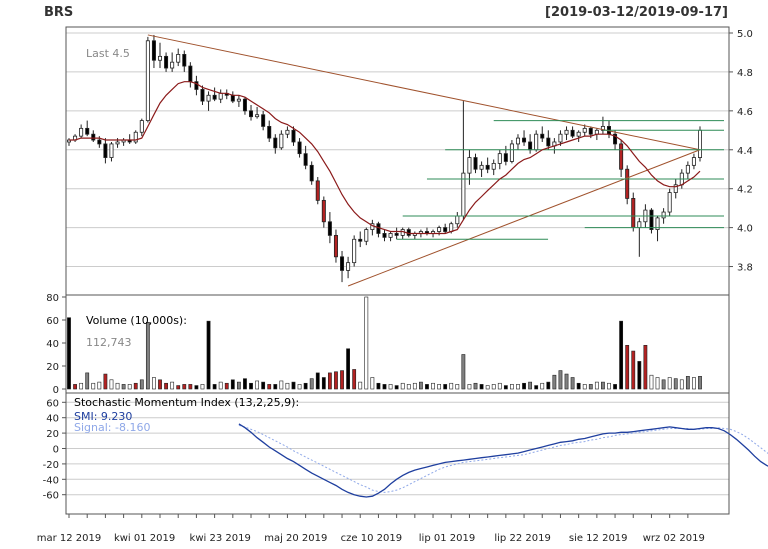 The width and height of the screenshot is (768, 549). What do you see at coordinates (447, 538) in the screenshot?
I see `x-tick-label: lip 01 2019` at bounding box center [447, 538].